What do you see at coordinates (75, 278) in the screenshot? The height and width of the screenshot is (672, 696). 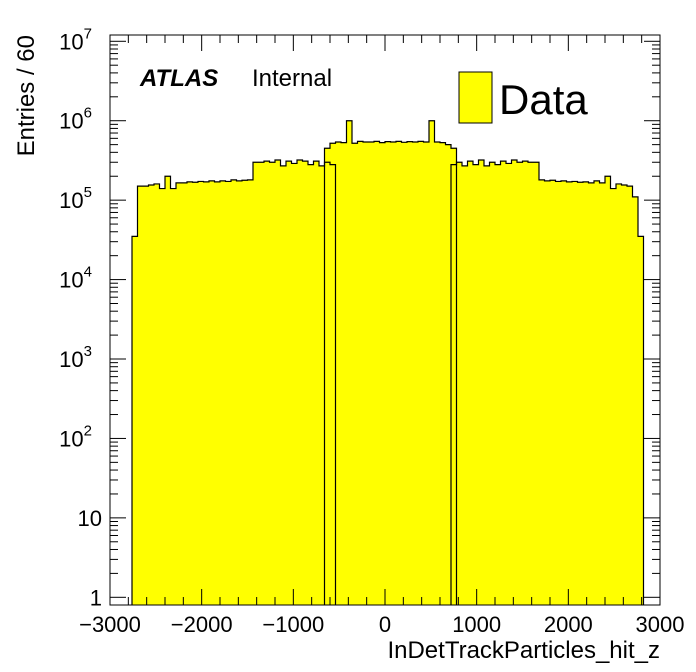 I see `y-tick-label: 10⁴` at bounding box center [75, 278].